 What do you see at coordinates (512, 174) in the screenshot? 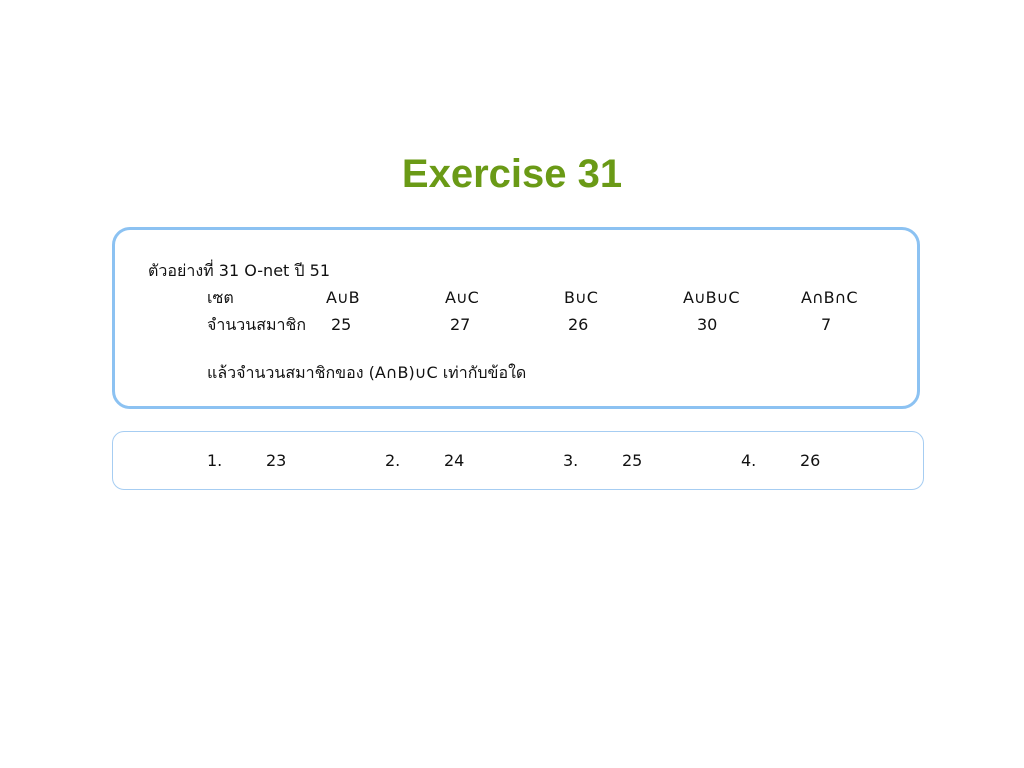
I see `slide-title: Exercise 31` at bounding box center [512, 174].